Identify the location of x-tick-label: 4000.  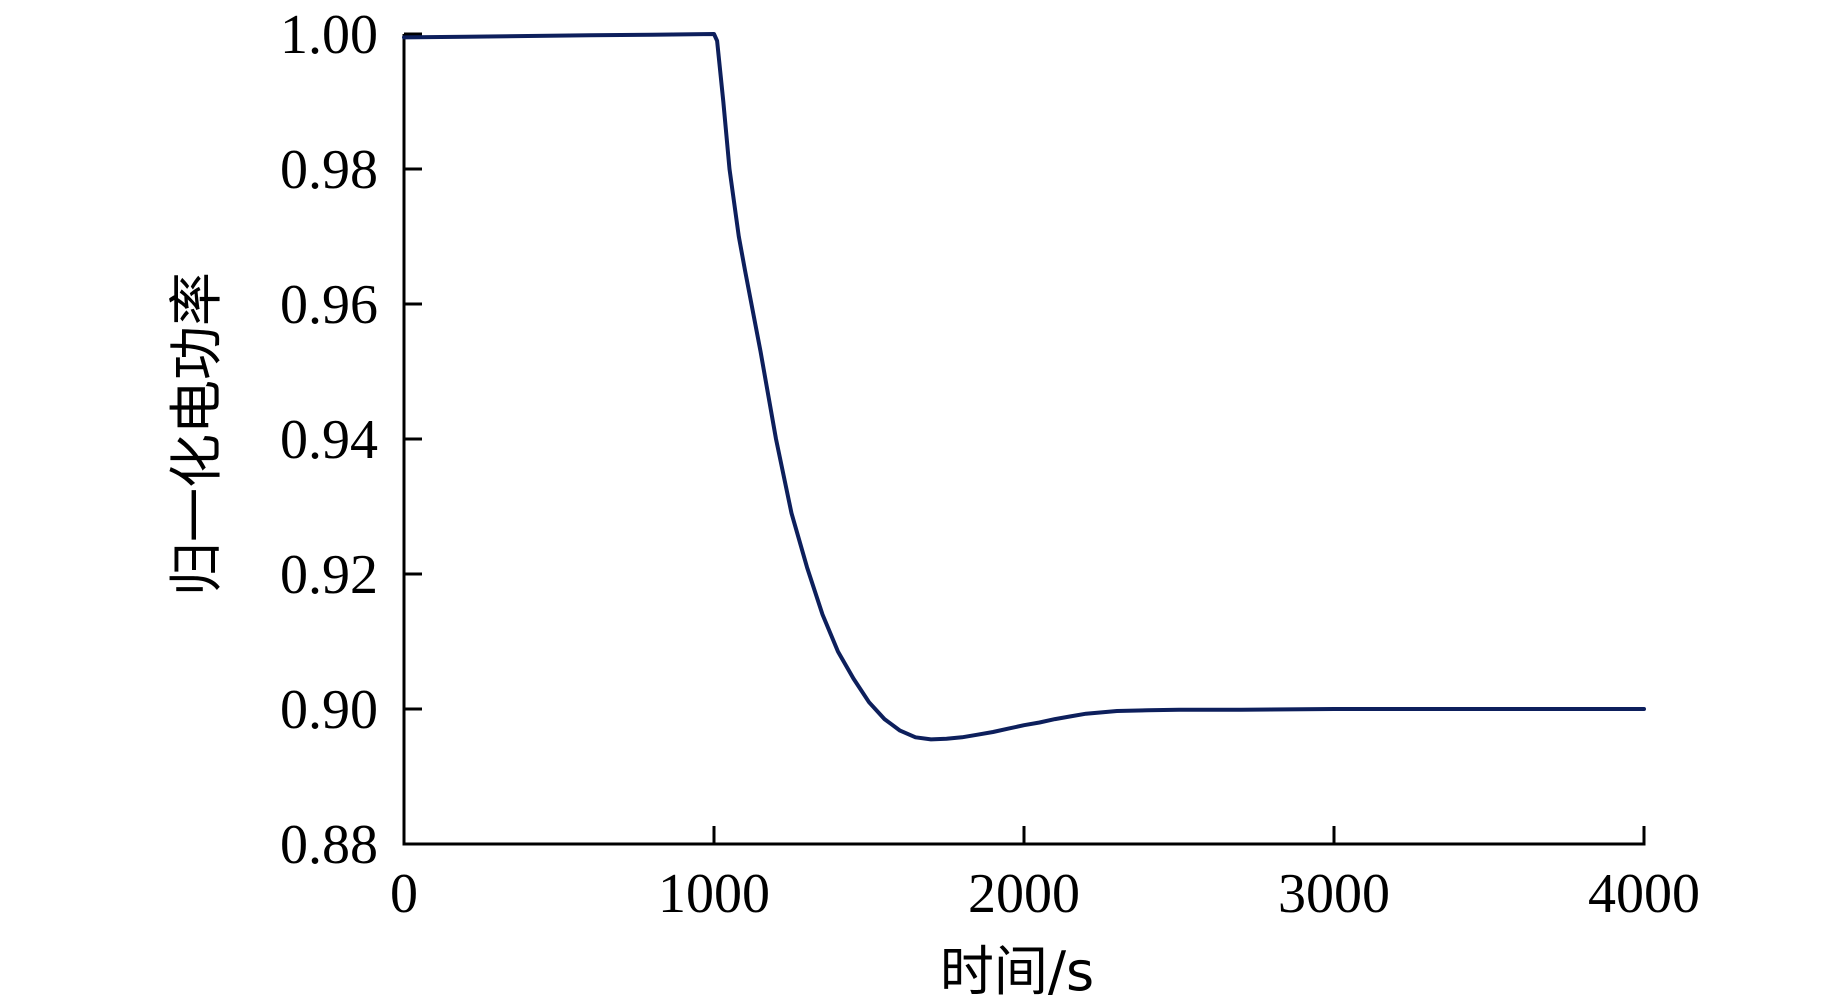
(1644, 894).